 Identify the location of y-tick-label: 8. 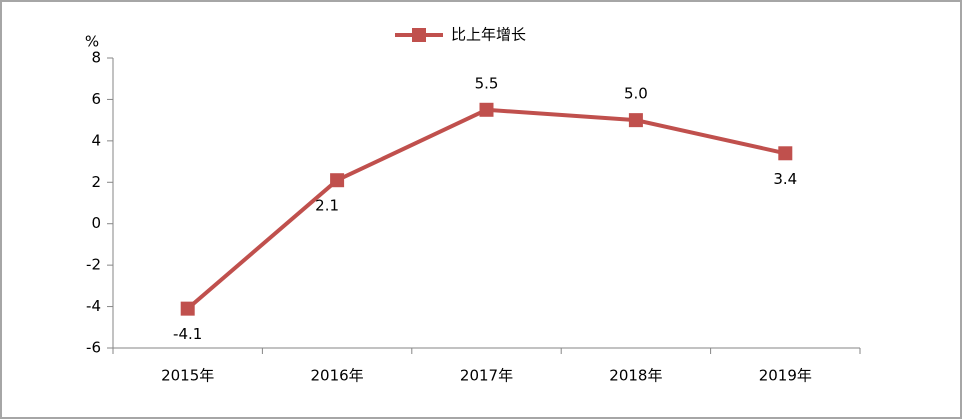
(96, 58).